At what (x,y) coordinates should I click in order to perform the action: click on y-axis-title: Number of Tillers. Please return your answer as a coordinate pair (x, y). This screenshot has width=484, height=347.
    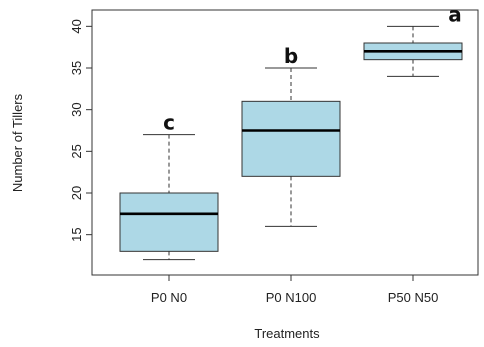
    Looking at the image, I should click on (17, 142).